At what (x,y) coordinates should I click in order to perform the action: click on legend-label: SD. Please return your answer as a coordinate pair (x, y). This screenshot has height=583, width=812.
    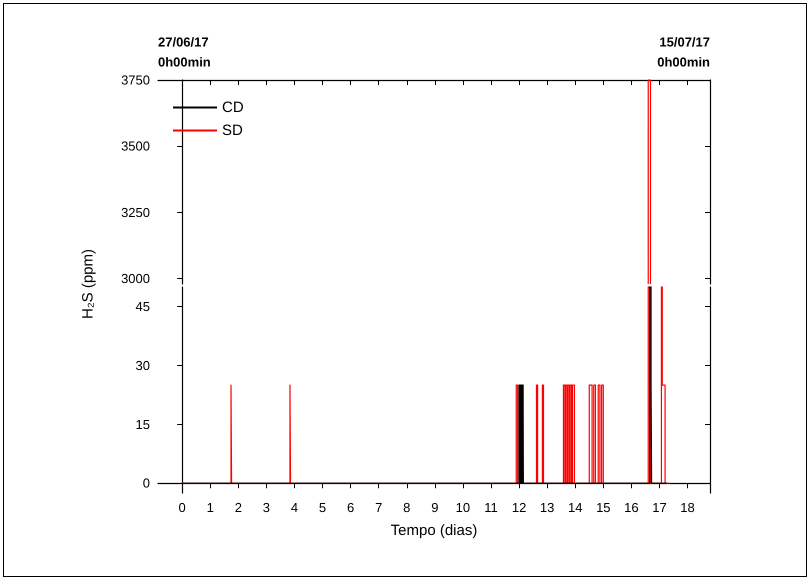
    Looking at the image, I should click on (233, 130).